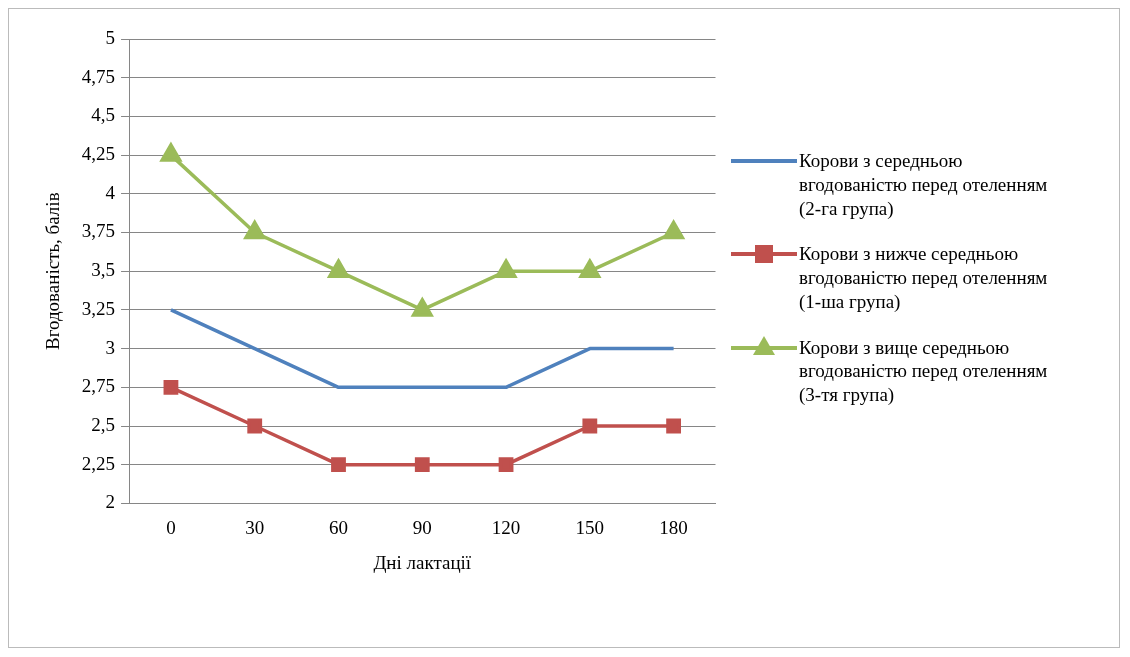 Image resolution: width=1130 pixels, height=657 pixels. I want to click on y-tick-label: 4, so click(110, 192).